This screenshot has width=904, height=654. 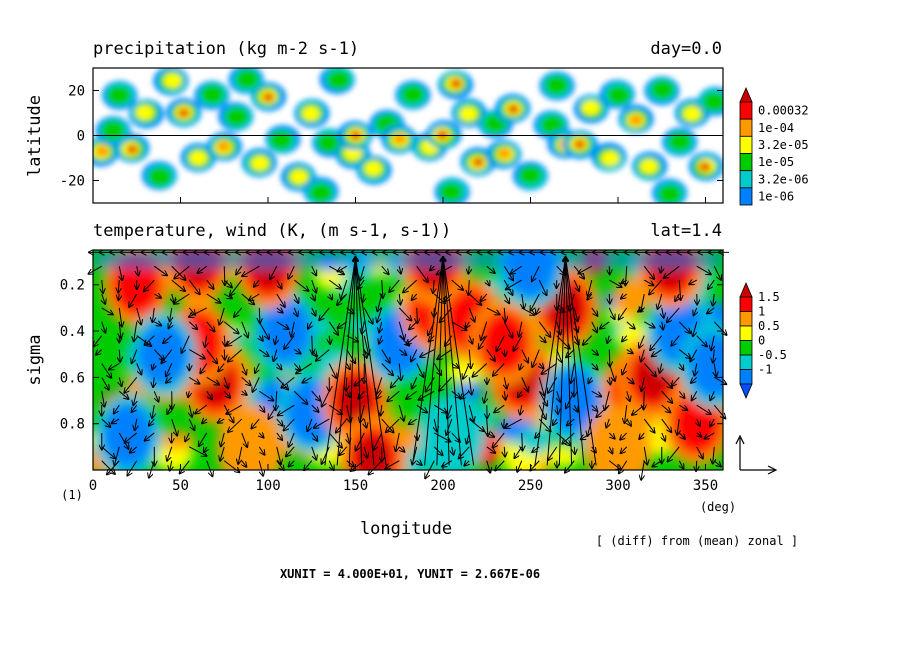 What do you see at coordinates (776, 162) in the screenshot?
I see `precip-colorbar-label-3: 1e-05` at bounding box center [776, 162].